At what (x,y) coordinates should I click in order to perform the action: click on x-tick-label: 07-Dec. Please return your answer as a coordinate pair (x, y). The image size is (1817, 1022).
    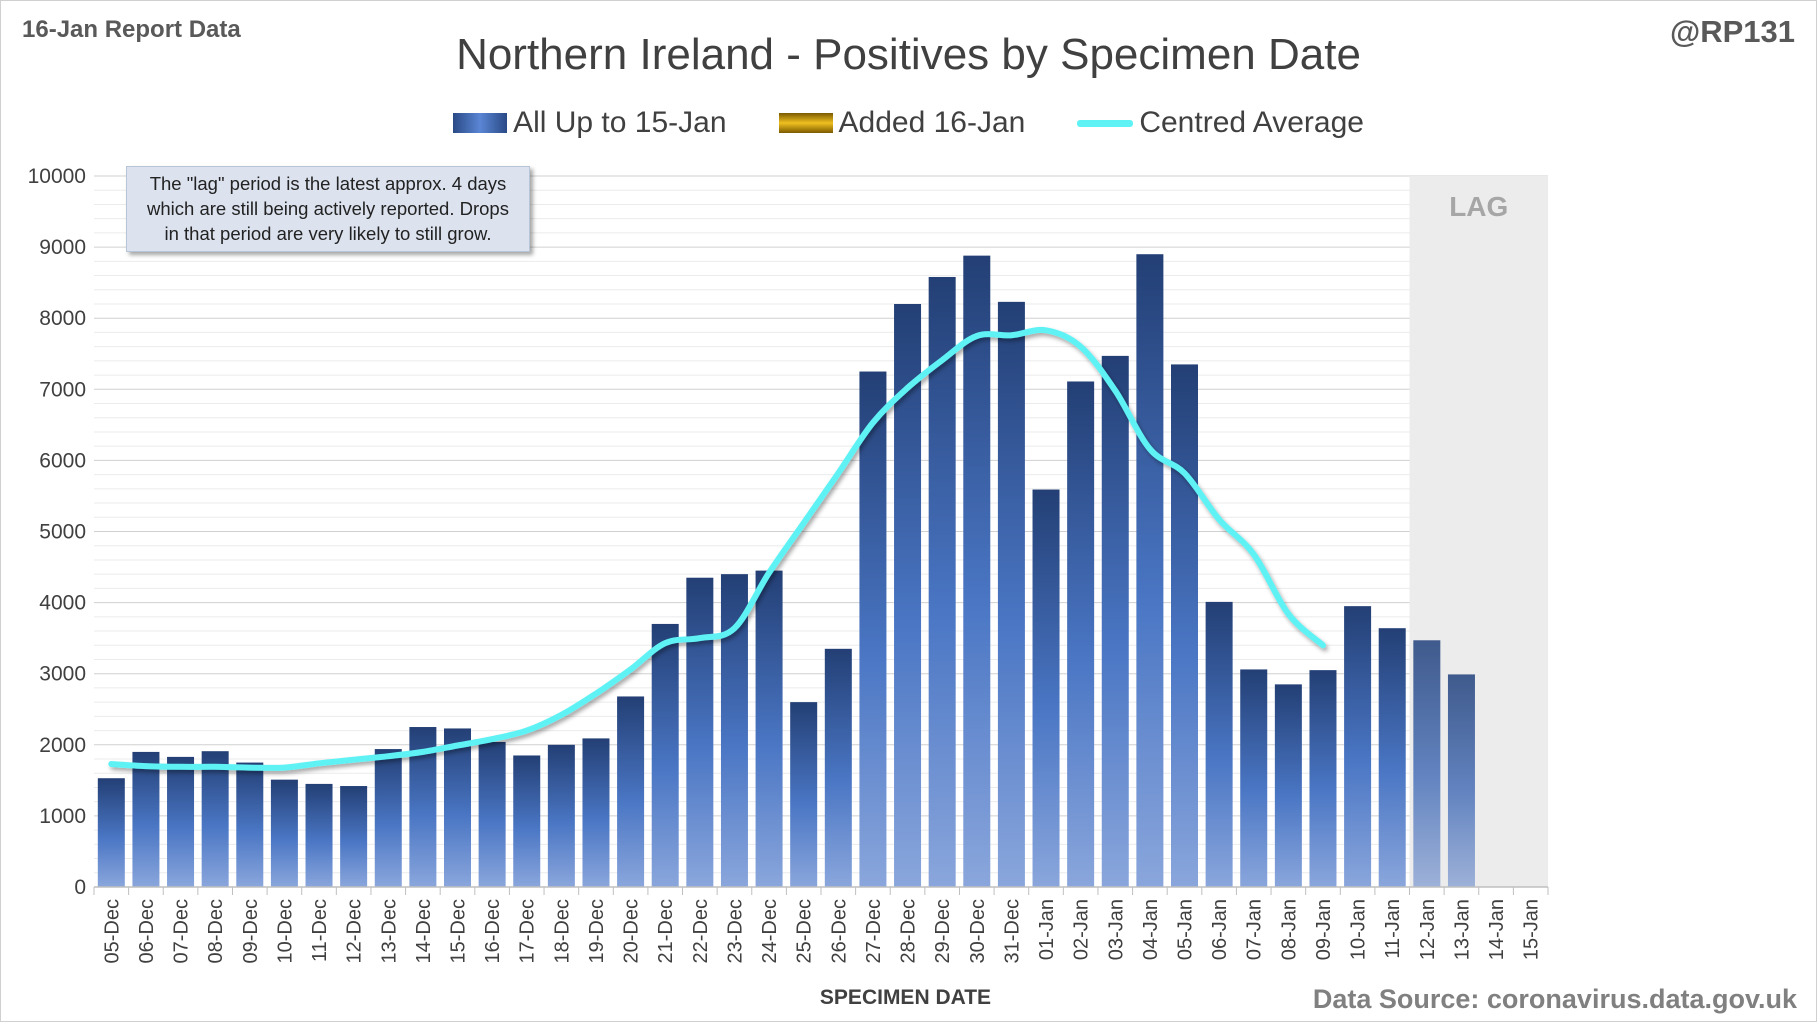
    Looking at the image, I should click on (182, 931).